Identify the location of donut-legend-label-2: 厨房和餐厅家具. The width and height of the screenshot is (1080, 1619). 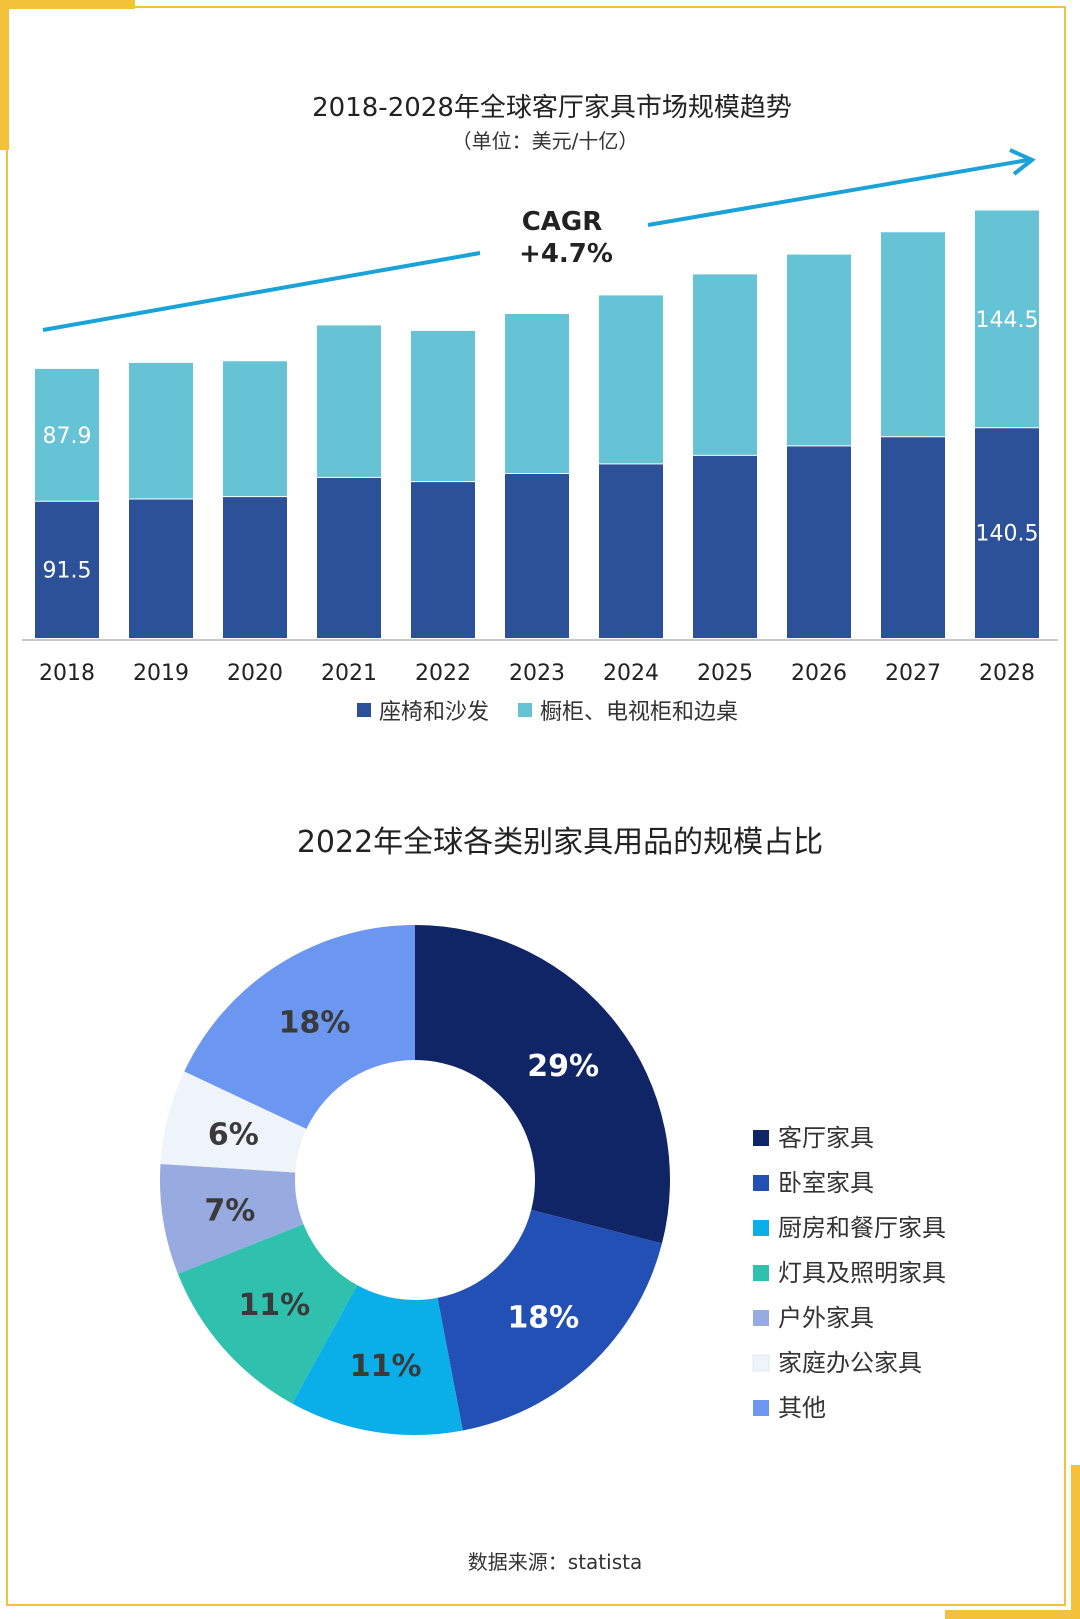
(862, 1228).